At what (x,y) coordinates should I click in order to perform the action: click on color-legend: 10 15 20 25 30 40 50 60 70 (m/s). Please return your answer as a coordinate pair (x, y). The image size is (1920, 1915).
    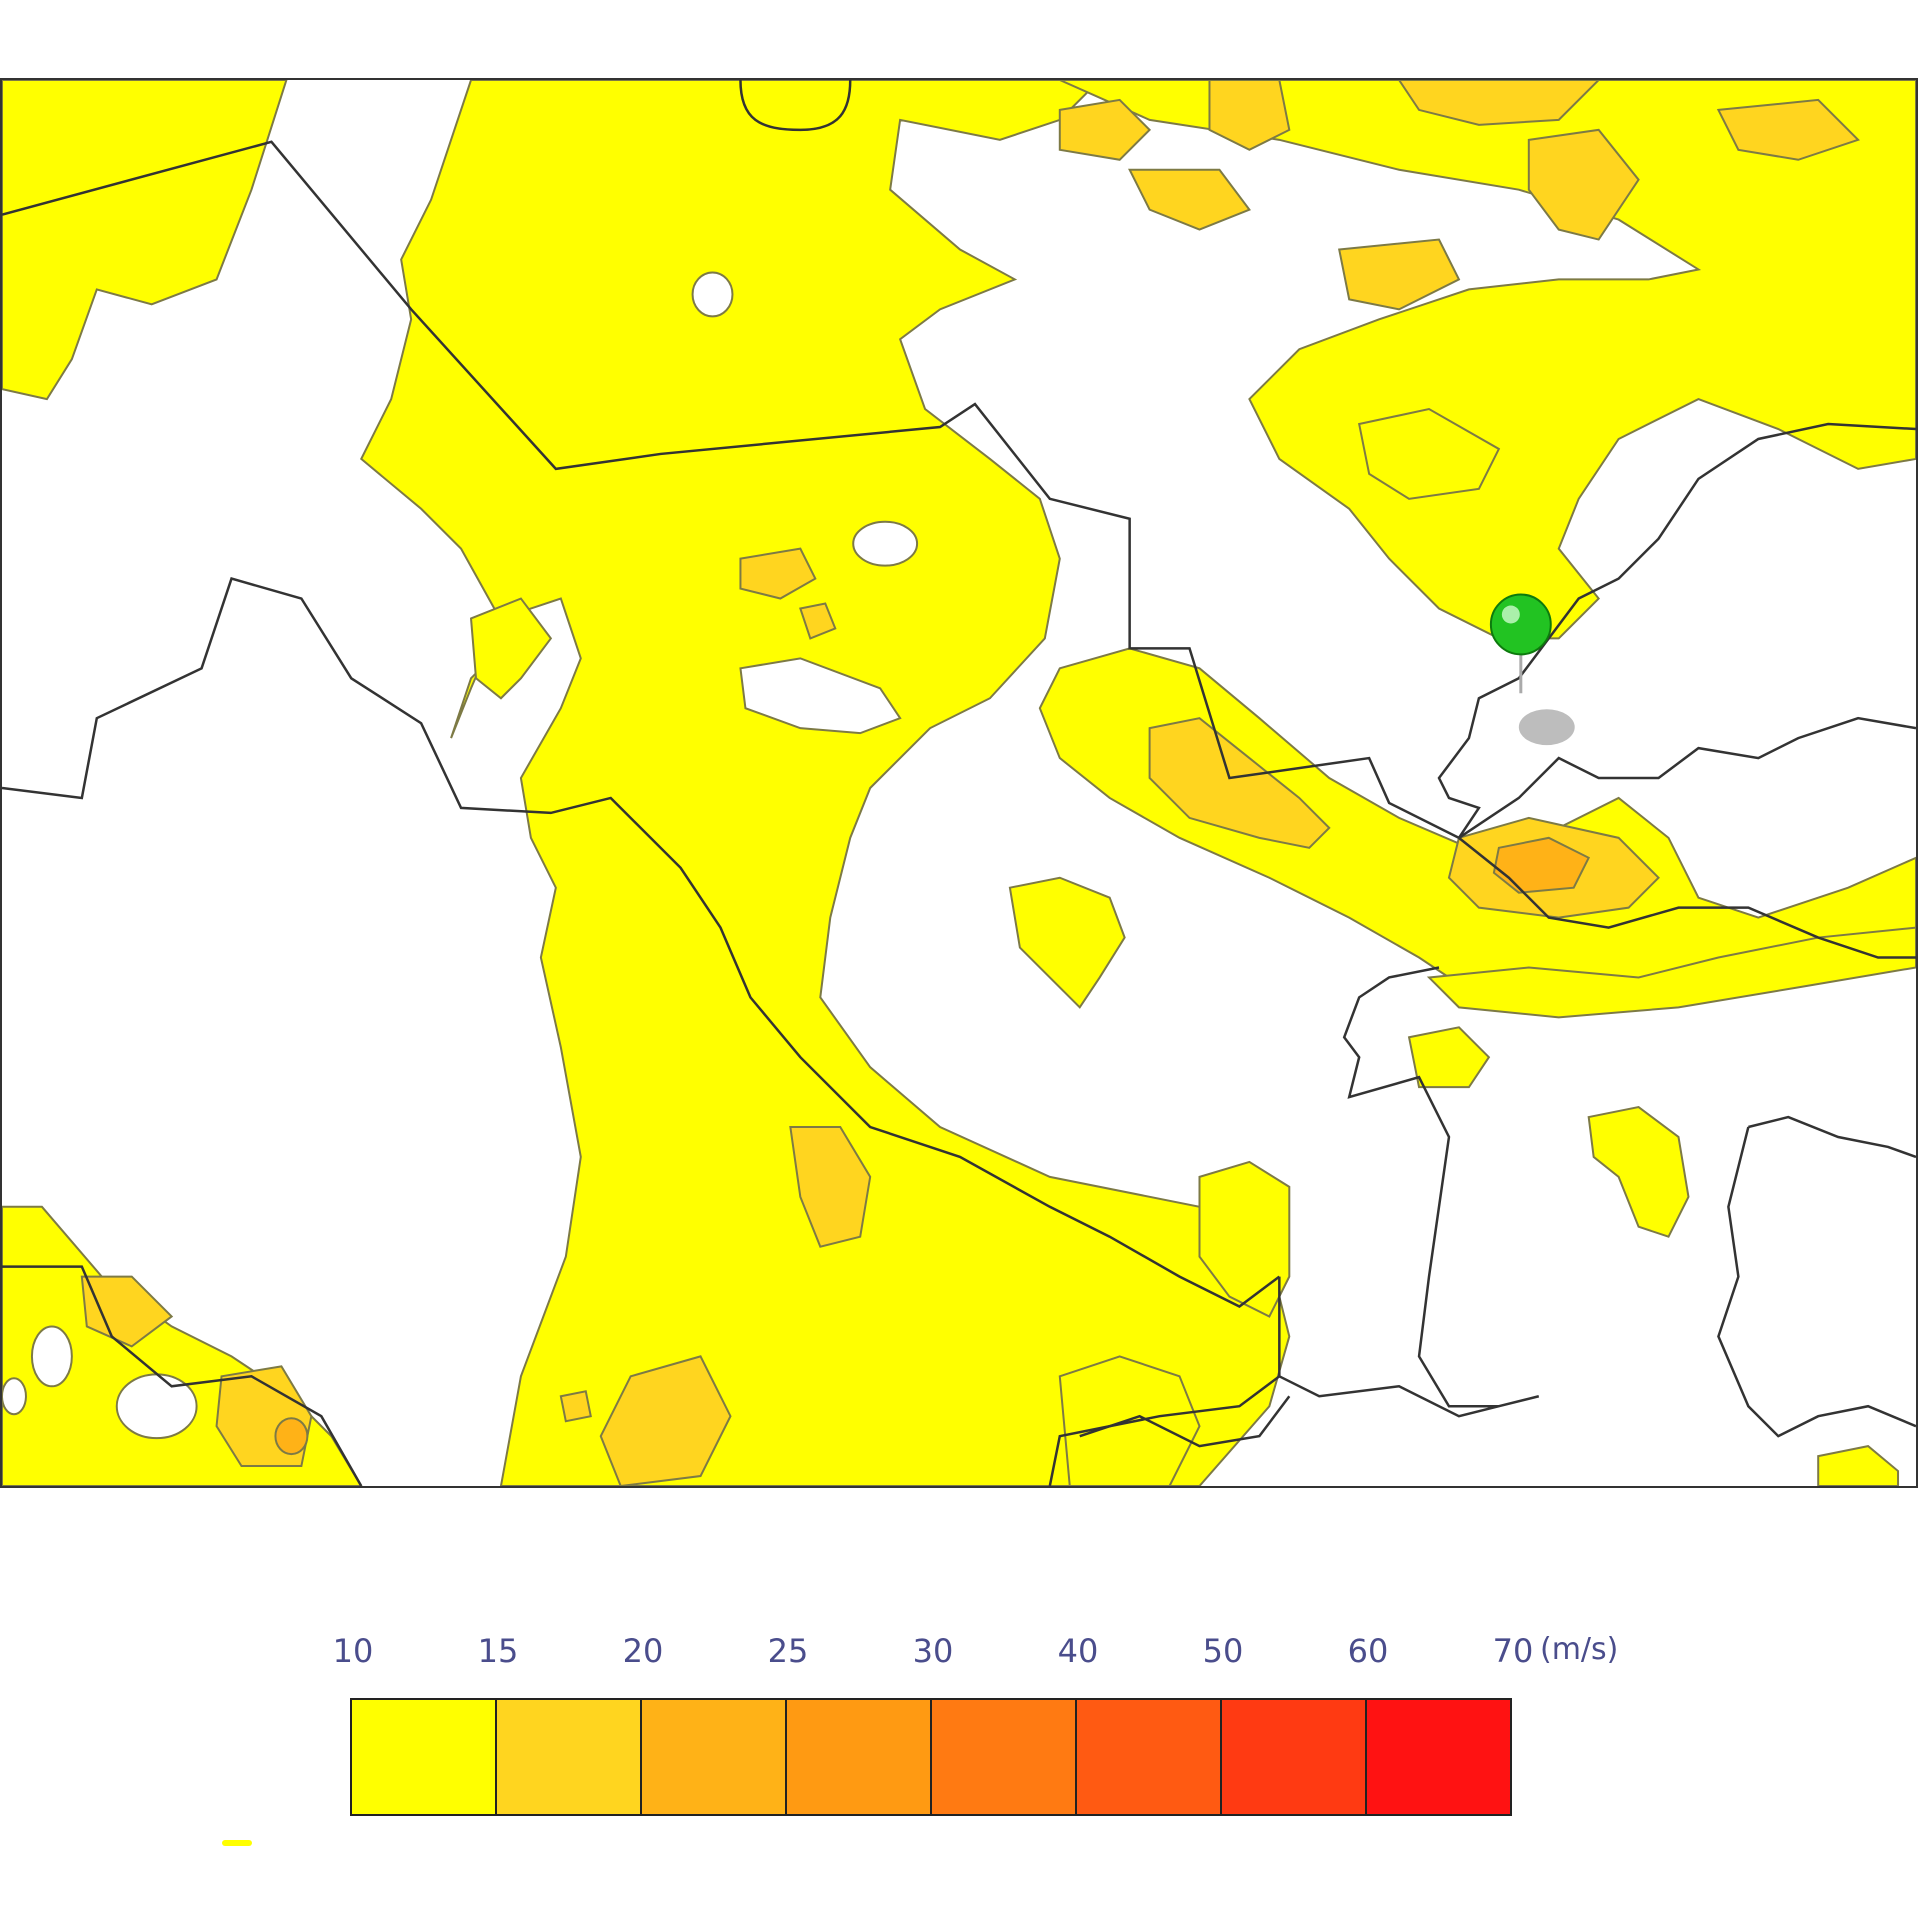
    Looking at the image, I should click on (980, 1730).